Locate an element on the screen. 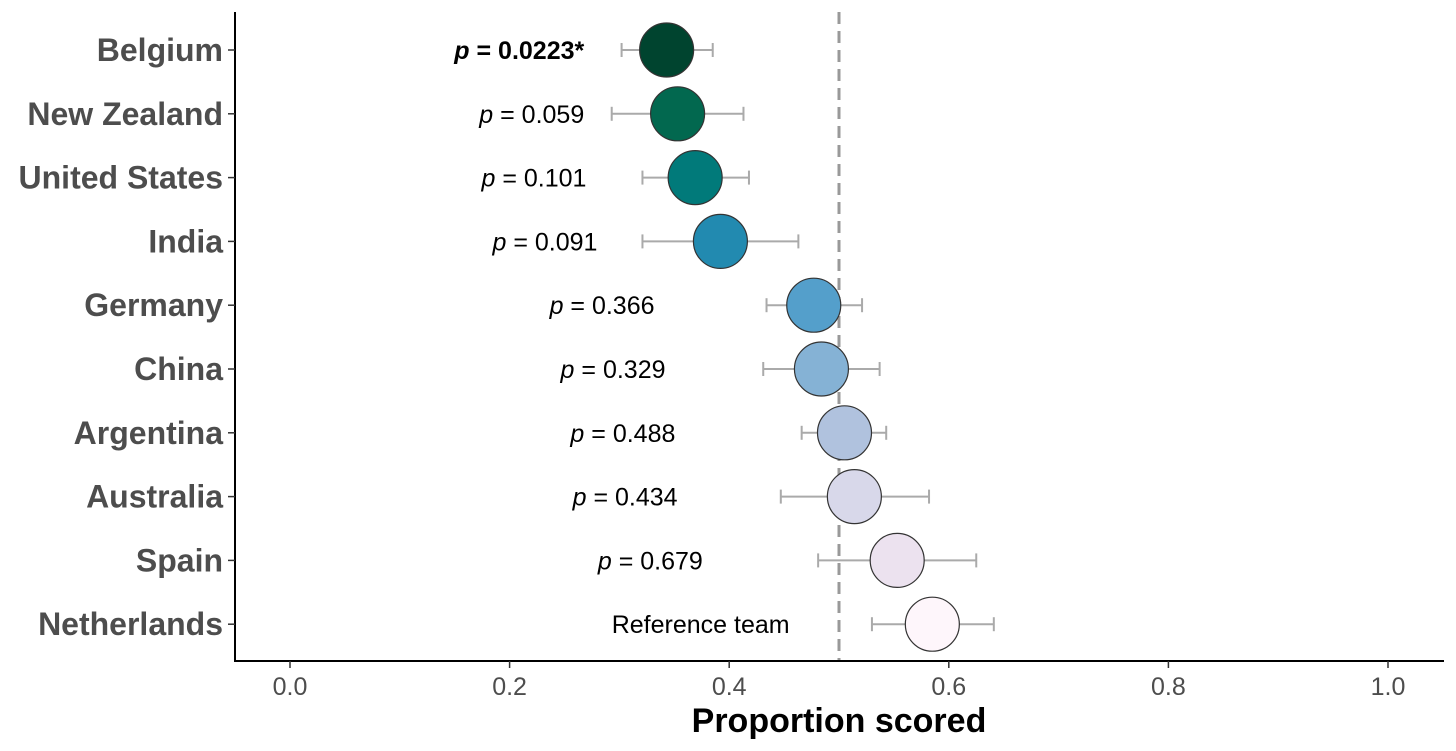 This screenshot has height=751, width=1456. p-value-label: p = 0.488 is located at coordinates (622, 434).